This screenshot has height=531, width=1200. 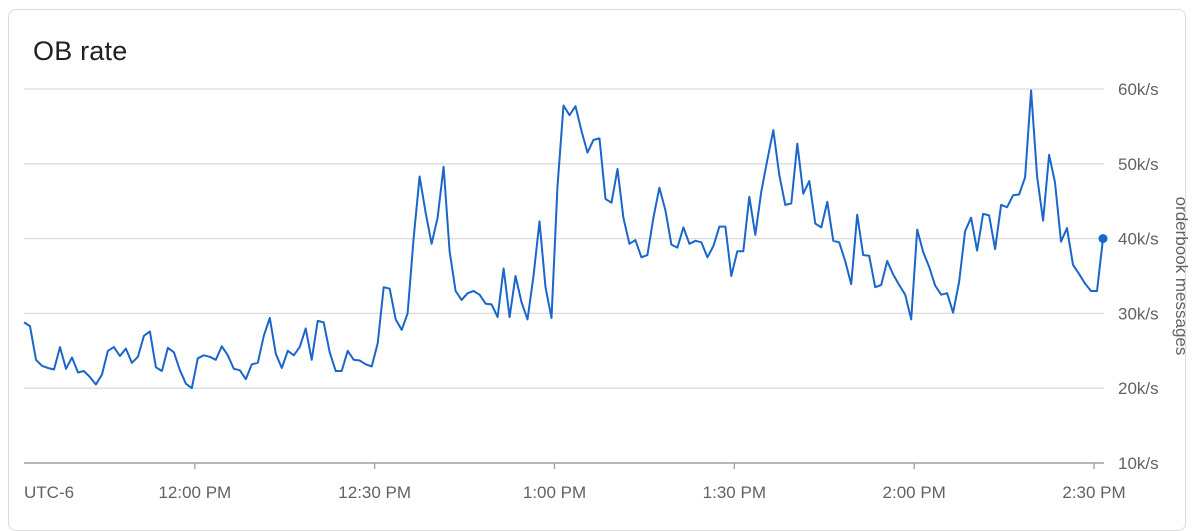 What do you see at coordinates (1138, 388) in the screenshot?
I see `y-tick-label: 20k/s` at bounding box center [1138, 388].